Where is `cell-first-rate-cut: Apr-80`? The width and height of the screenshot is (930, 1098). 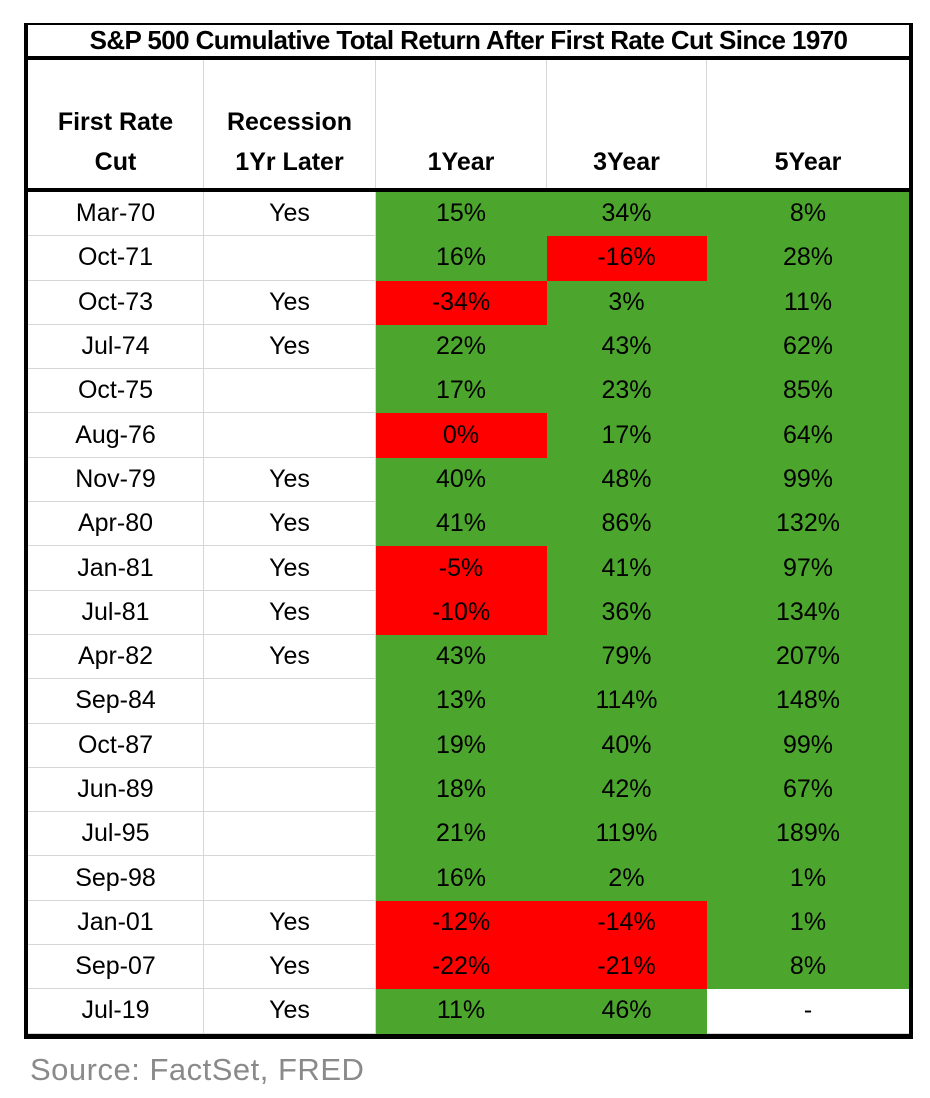 cell-first-rate-cut: Apr-80 is located at coordinates (116, 524).